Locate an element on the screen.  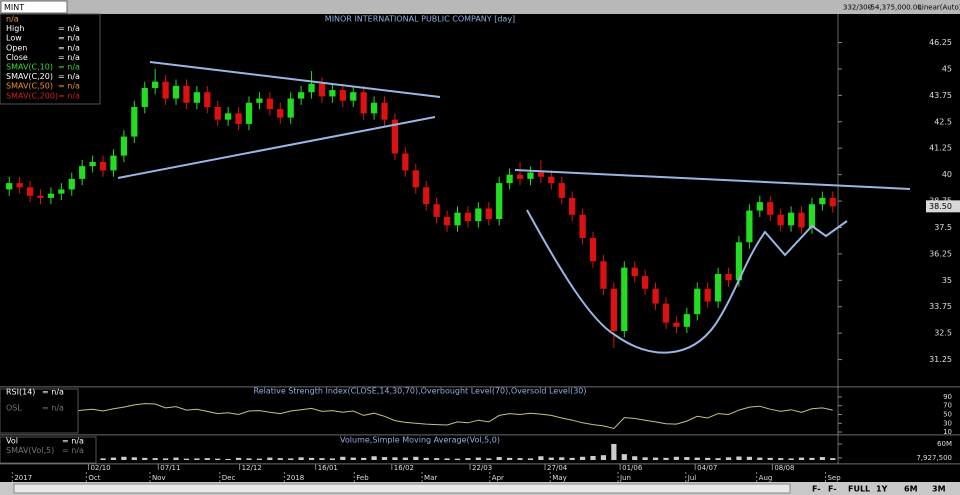
legend-name: Close is located at coordinates (17, 57).